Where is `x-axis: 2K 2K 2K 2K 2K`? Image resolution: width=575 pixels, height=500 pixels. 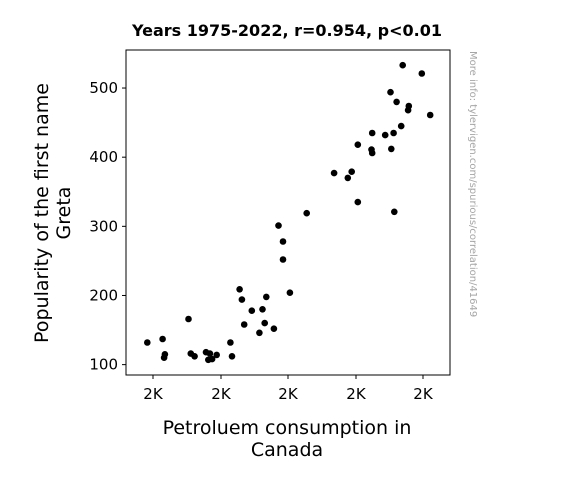
x-axis: 2K 2K 2K 2K 2K is located at coordinates (288, 389).